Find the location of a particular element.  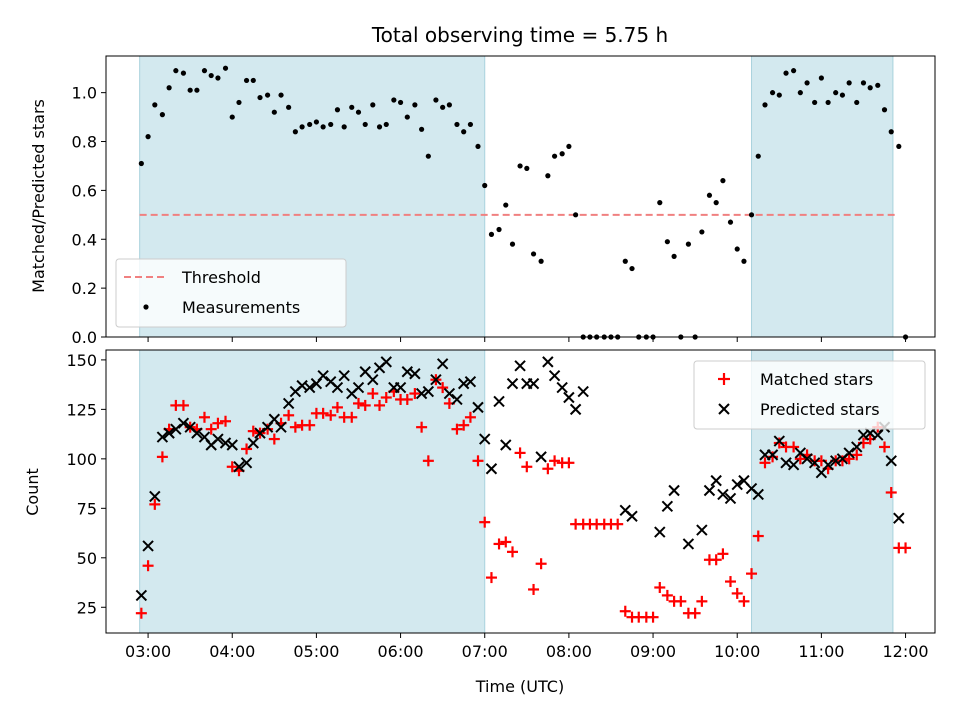

x-axis-label: Time (UTC) is located at coordinates (519, 686).